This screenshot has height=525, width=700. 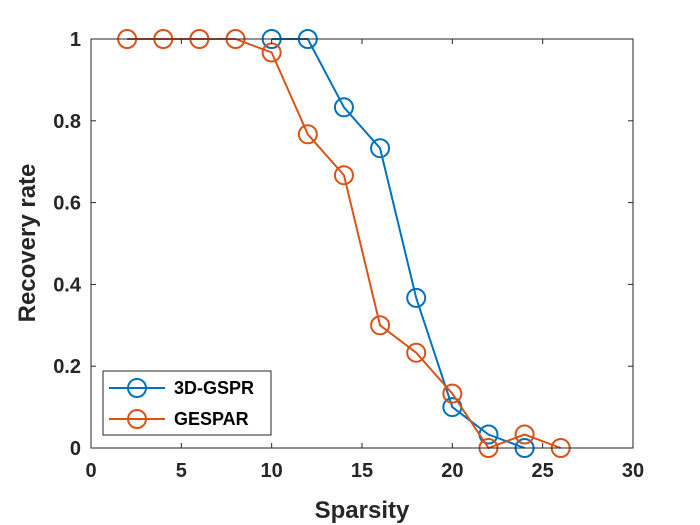 I want to click on y-tick-label: 0.8, so click(x=67, y=122).